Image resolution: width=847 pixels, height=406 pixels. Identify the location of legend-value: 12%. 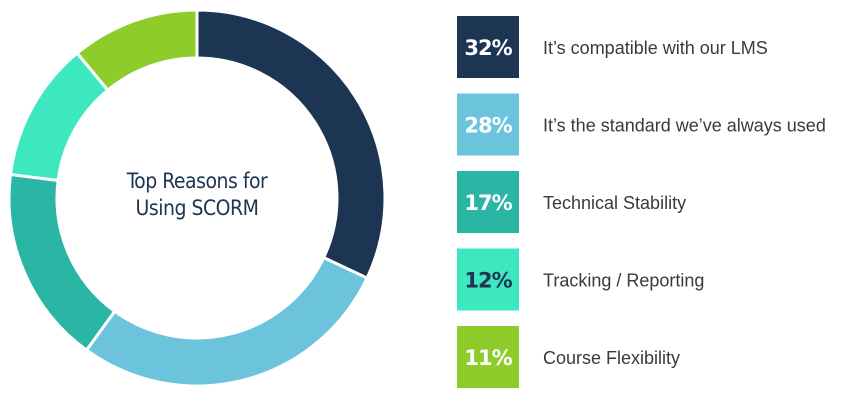
(488, 281).